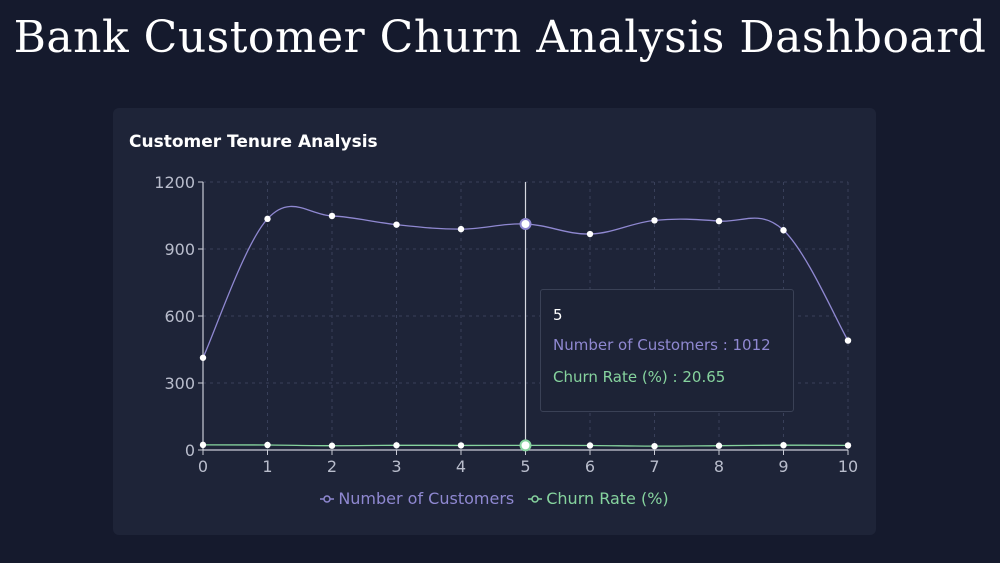 Image resolution: width=1000 pixels, height=563 pixels. What do you see at coordinates (607, 498) in the screenshot?
I see `legend-churn-label: Churn Rate (%)` at bounding box center [607, 498].